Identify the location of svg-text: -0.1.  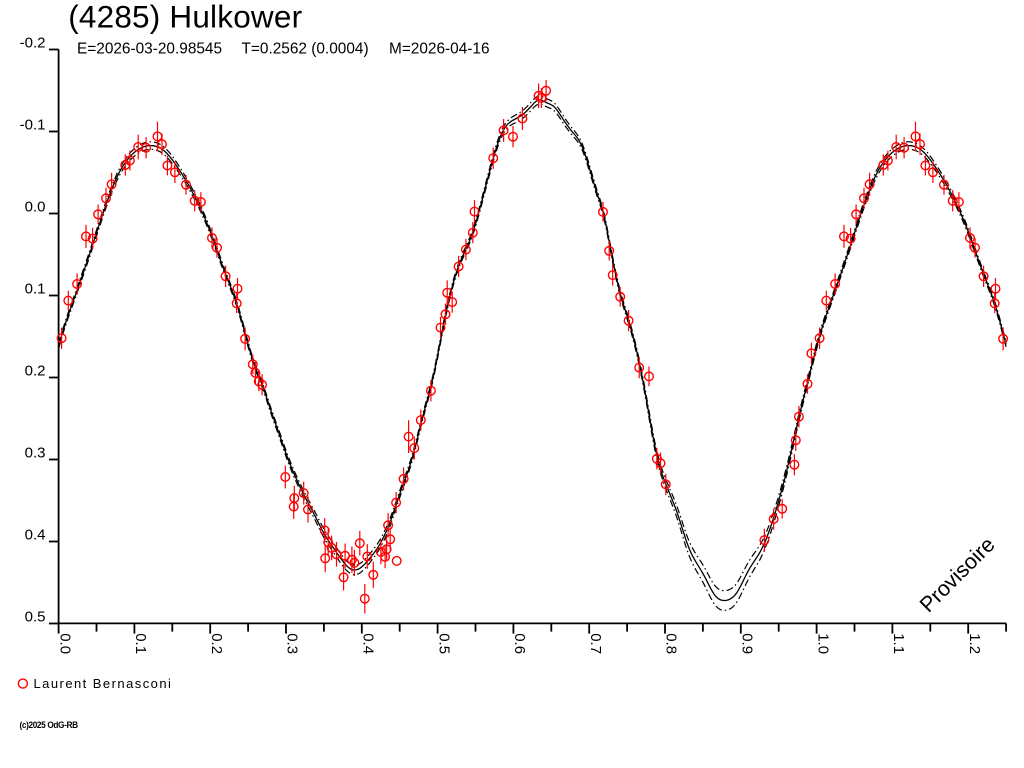
(33, 125).